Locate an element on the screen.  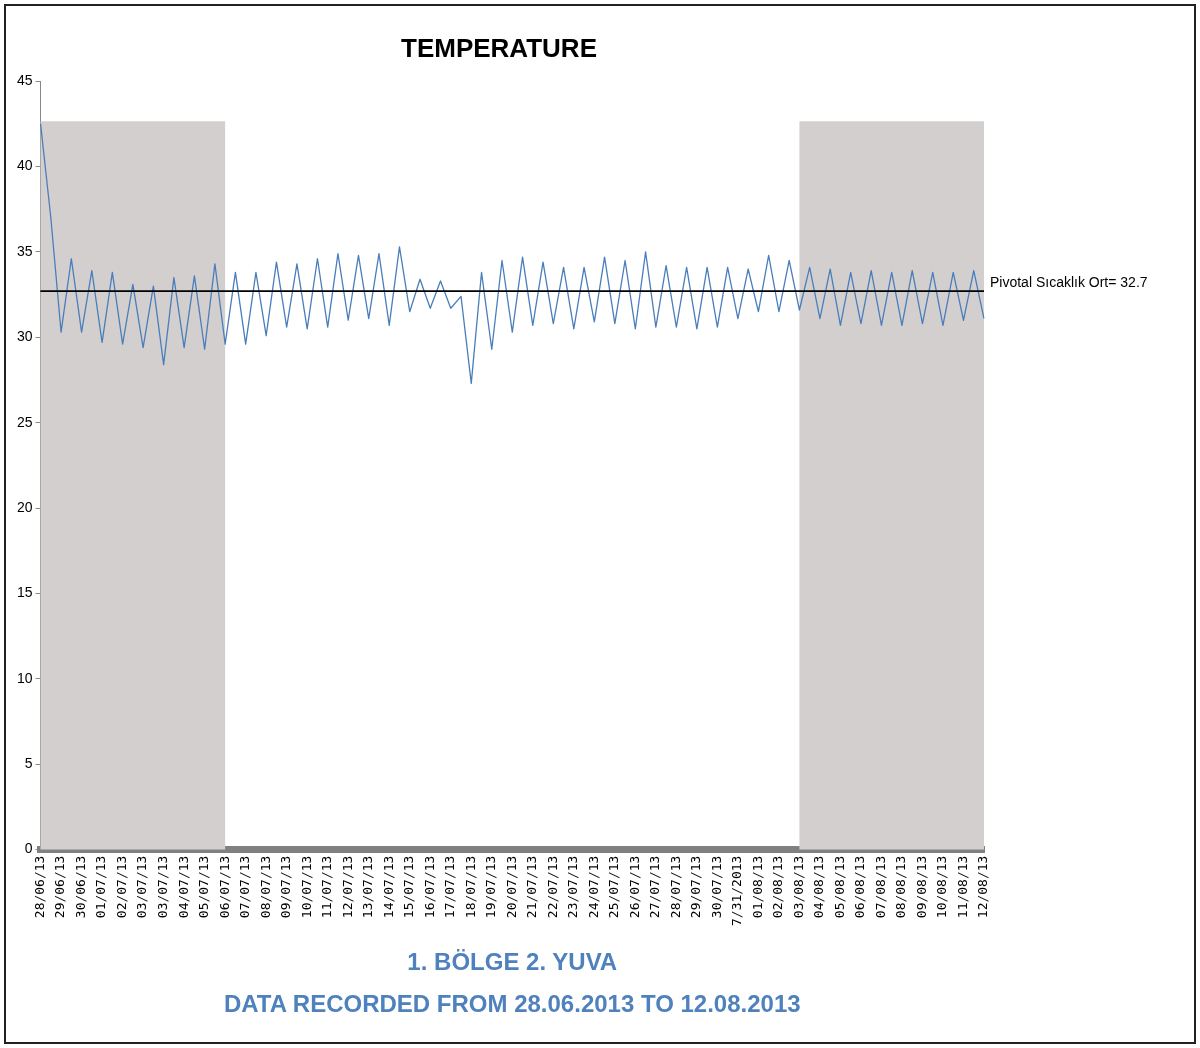
x-tick-label: 29/07/13 is located at coordinates (696, 887).